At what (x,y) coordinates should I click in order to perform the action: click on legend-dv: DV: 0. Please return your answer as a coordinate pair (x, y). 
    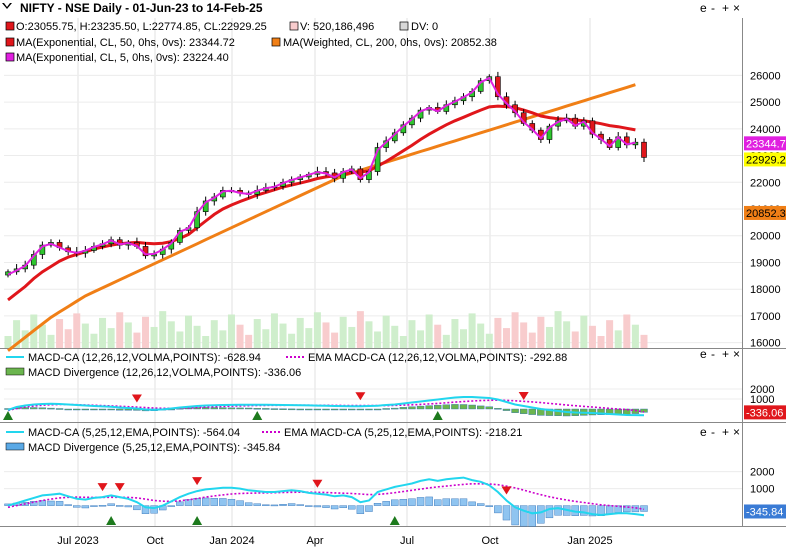
    Looking at the image, I should click on (424, 27).